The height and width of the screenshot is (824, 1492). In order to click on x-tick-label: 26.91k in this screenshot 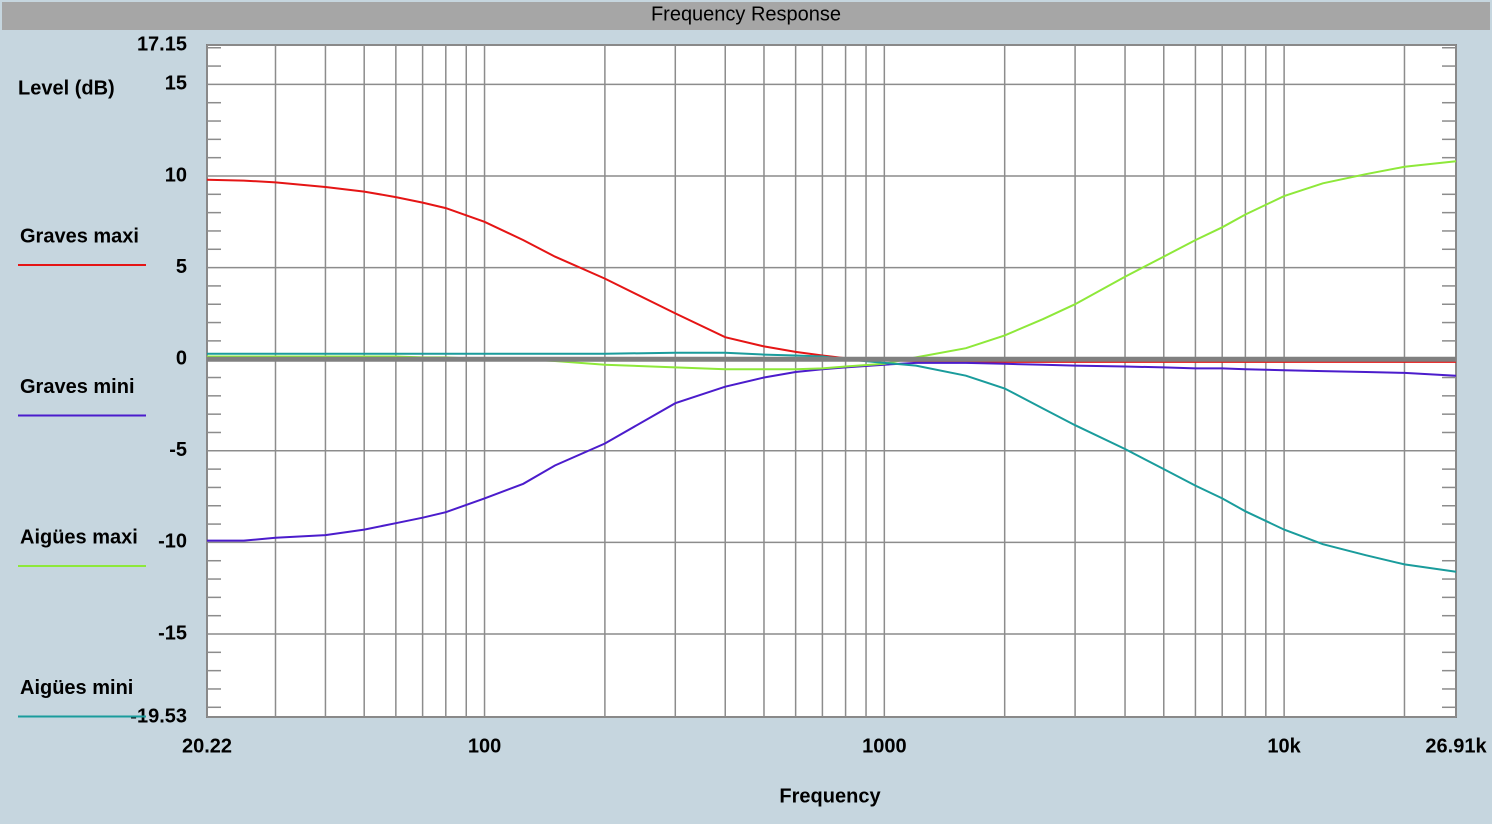, I will do `click(1456, 746)`.